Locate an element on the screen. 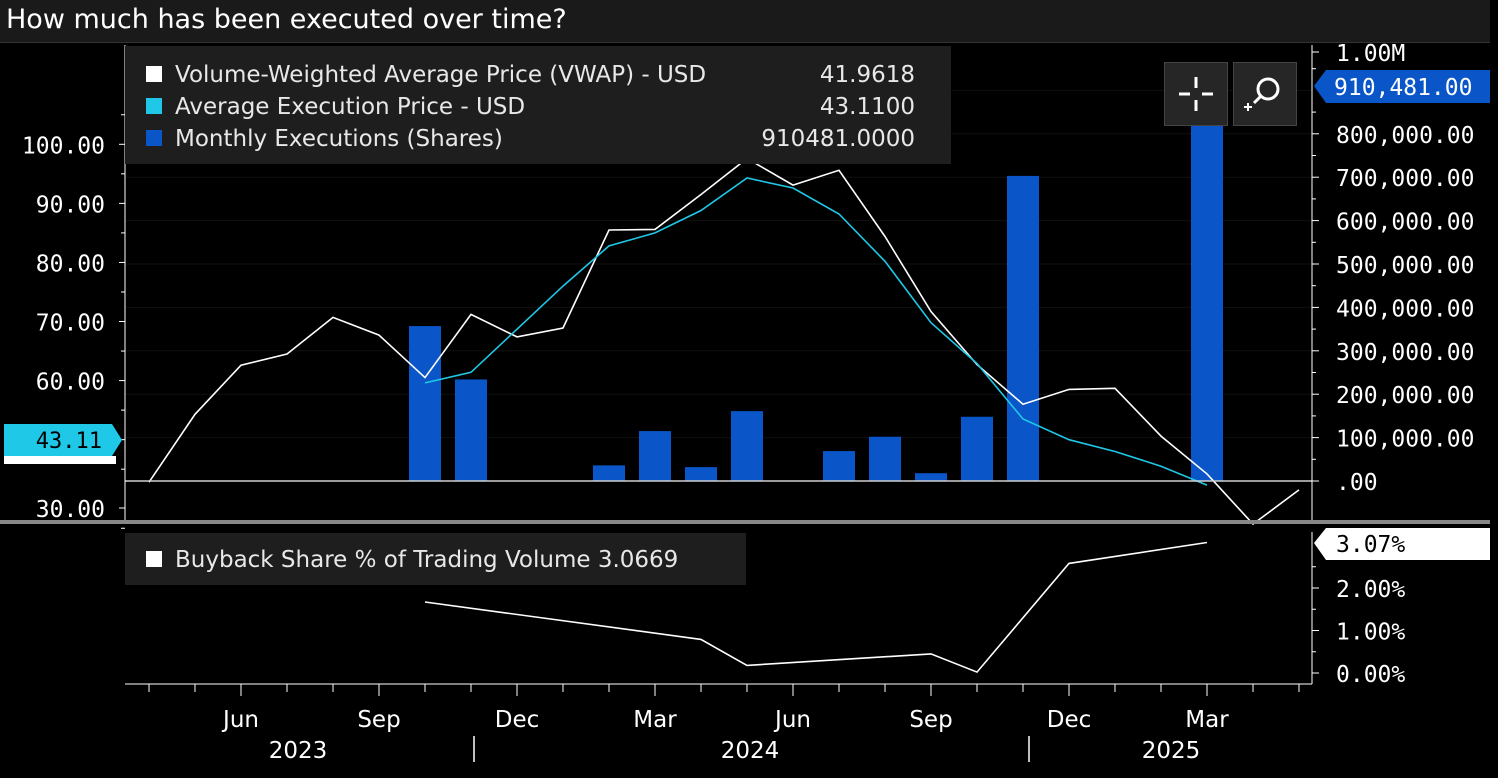 The width and height of the screenshot is (1498, 778). left-badge-shape is located at coordinates (63, 440).